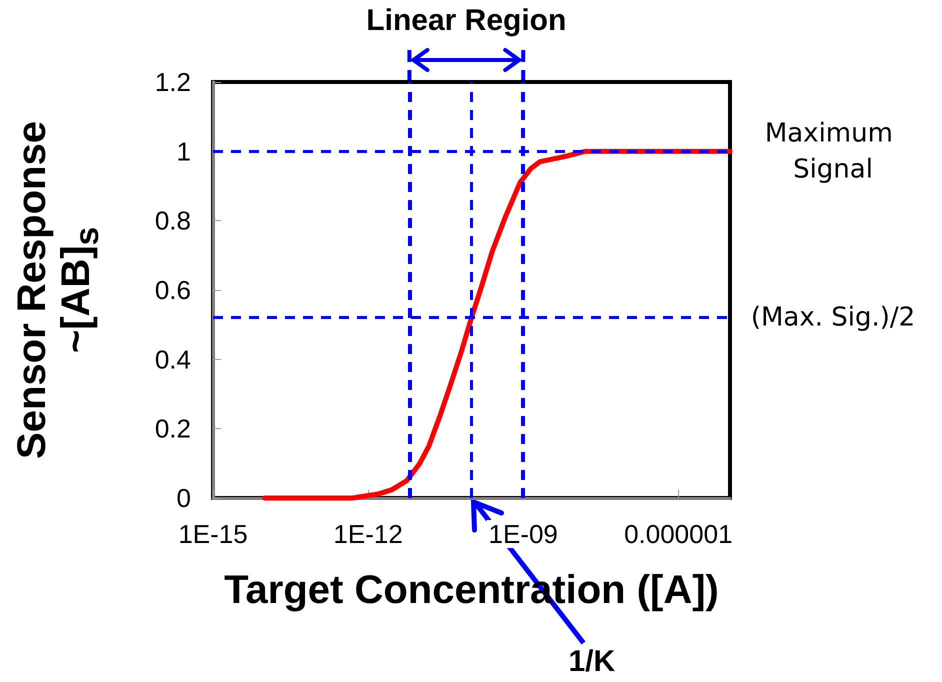  What do you see at coordinates (833, 317) in the screenshot?
I see `ref-line-label: (Max. Sig.)/2` at bounding box center [833, 317].